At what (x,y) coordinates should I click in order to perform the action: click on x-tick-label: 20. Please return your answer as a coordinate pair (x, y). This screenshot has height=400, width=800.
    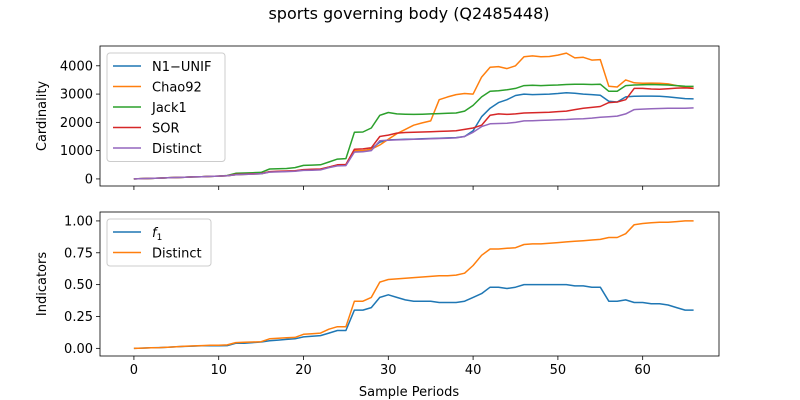
    Looking at the image, I should click on (303, 370).